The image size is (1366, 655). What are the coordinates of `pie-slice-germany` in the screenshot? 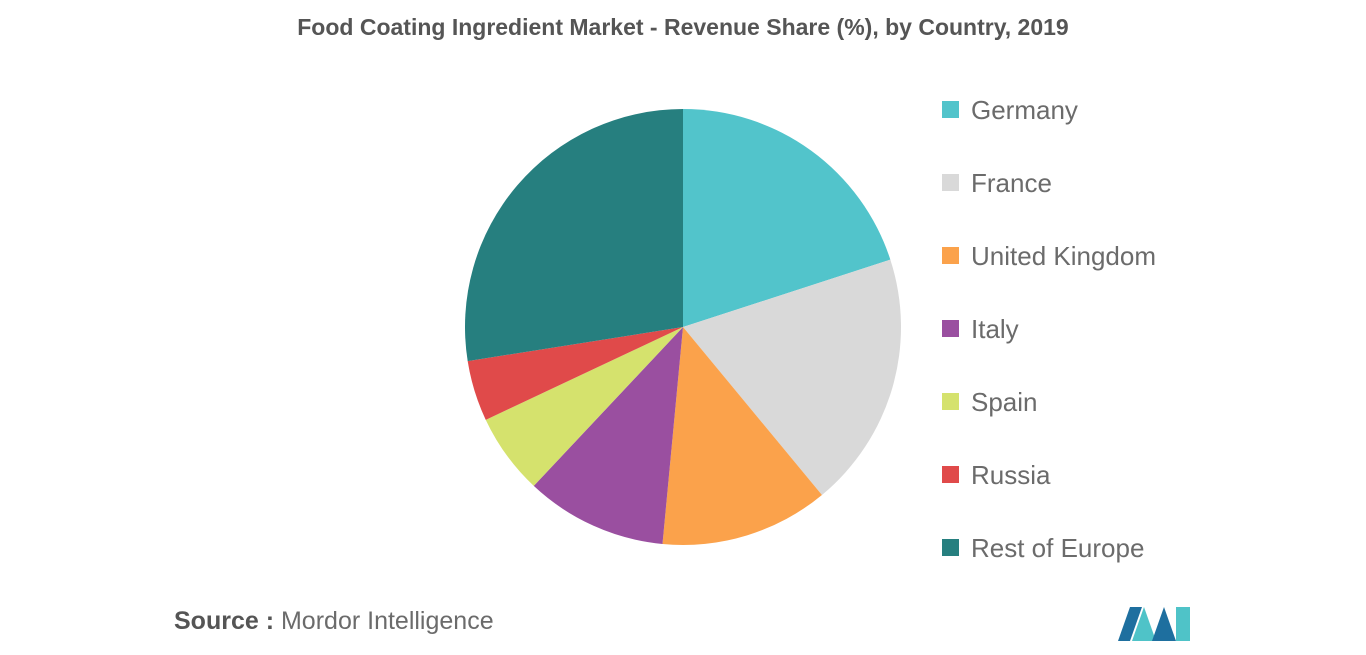 It's located at (787, 218).